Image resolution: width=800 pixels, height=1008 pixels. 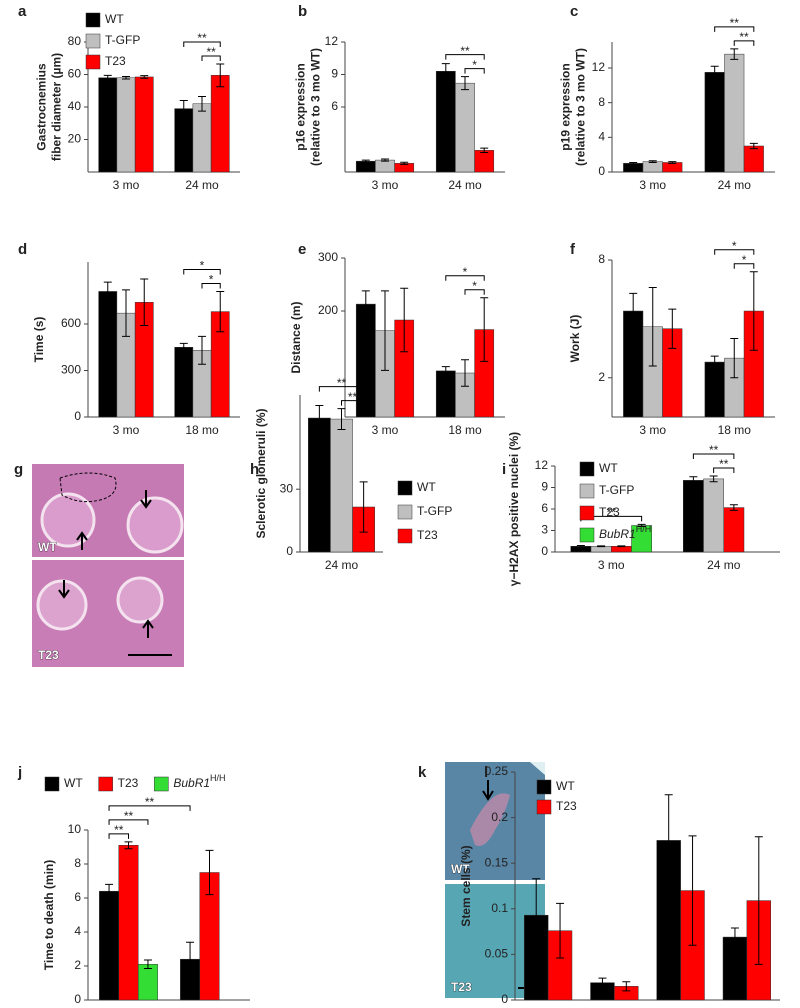 I want to click on y-tick-label: 3, so click(x=544, y=530).